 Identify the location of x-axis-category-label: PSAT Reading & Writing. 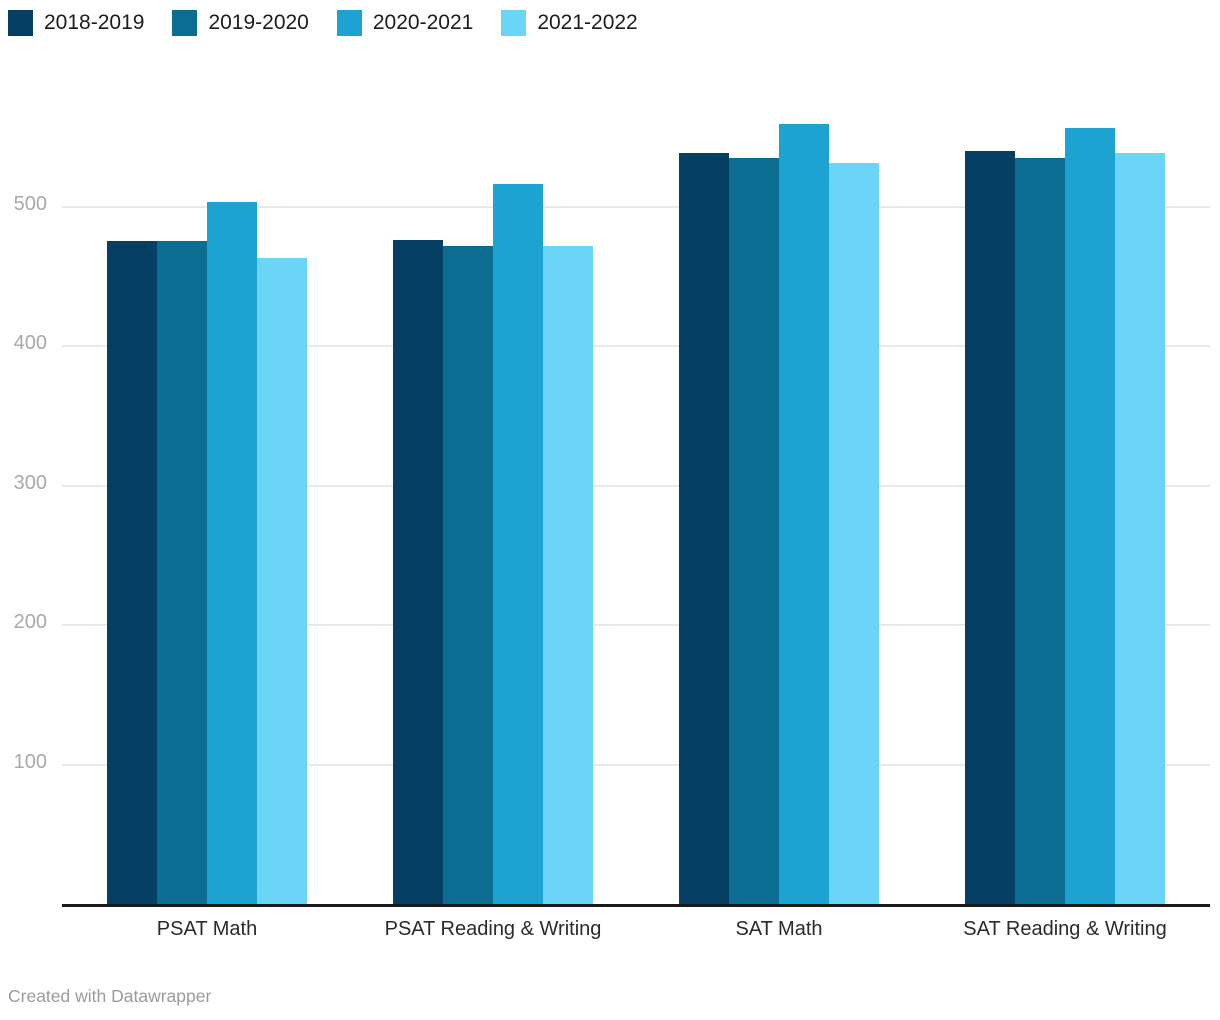
(493, 929).